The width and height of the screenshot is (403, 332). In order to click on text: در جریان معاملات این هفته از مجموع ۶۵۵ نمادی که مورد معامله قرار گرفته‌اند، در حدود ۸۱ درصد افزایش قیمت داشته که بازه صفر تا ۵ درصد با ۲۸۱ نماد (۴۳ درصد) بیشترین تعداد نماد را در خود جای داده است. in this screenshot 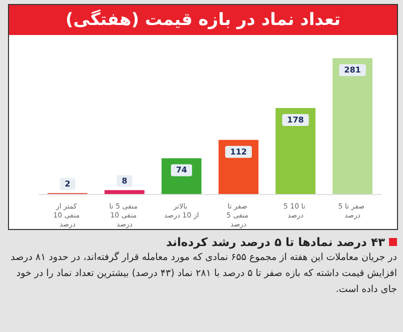, I will do `click(203, 273)`.